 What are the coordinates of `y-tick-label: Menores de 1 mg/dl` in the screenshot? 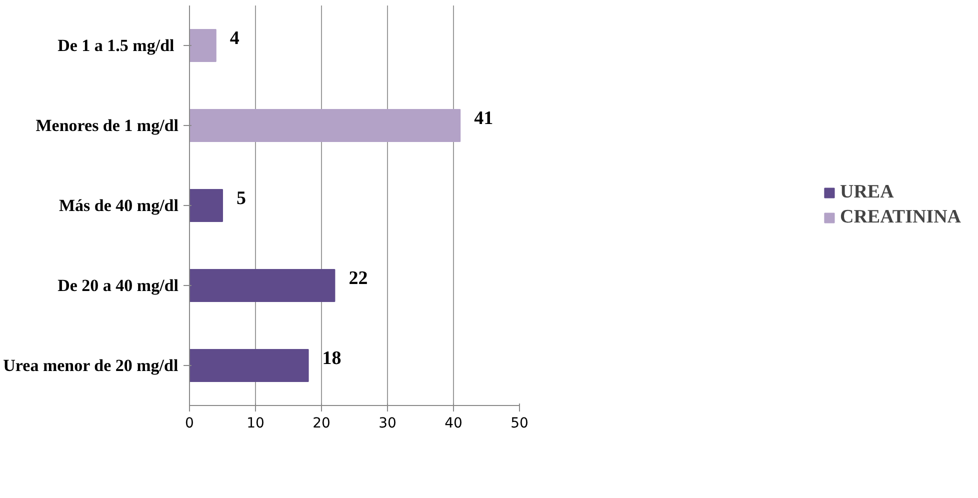 It's located at (107, 125).